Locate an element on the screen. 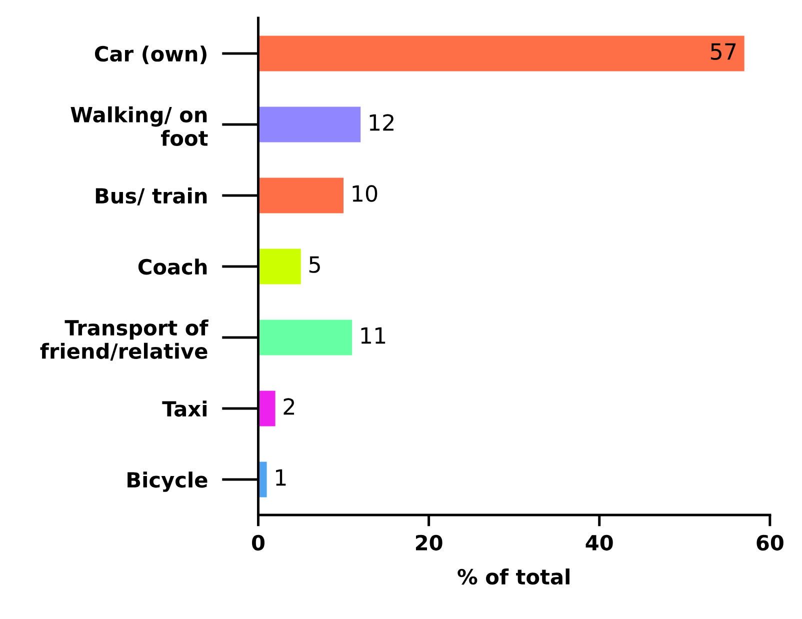  y-tick-label: Bicycle is located at coordinates (168, 482).